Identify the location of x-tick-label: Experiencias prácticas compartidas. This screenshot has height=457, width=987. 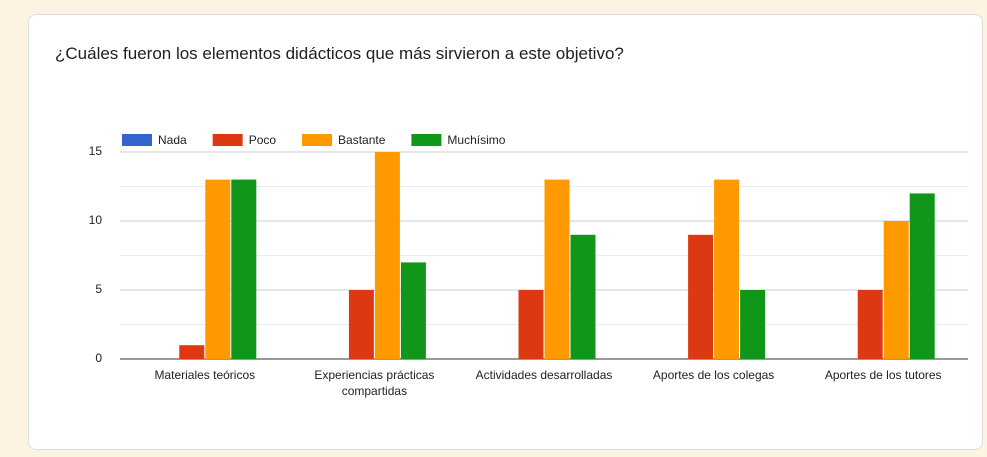
(374, 383).